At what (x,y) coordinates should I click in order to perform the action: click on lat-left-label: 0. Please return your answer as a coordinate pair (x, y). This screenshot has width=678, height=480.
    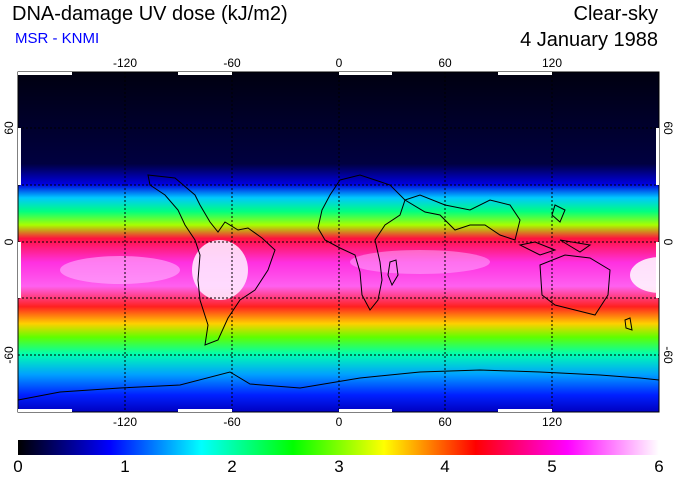
    Looking at the image, I should click on (9, 241).